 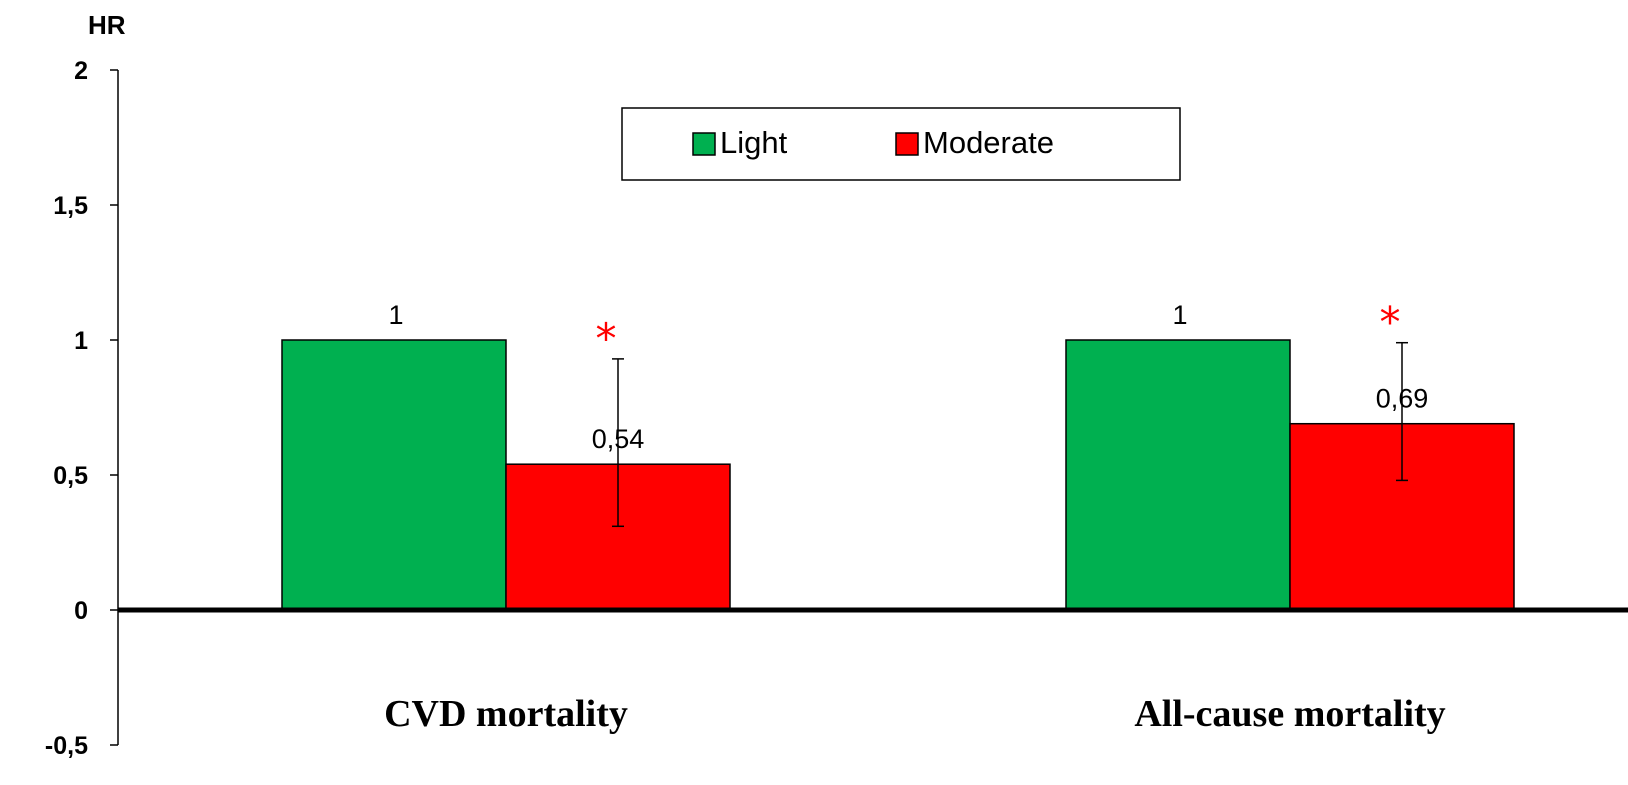 I want to click on y-tick-label: 1, so click(x=81, y=341).